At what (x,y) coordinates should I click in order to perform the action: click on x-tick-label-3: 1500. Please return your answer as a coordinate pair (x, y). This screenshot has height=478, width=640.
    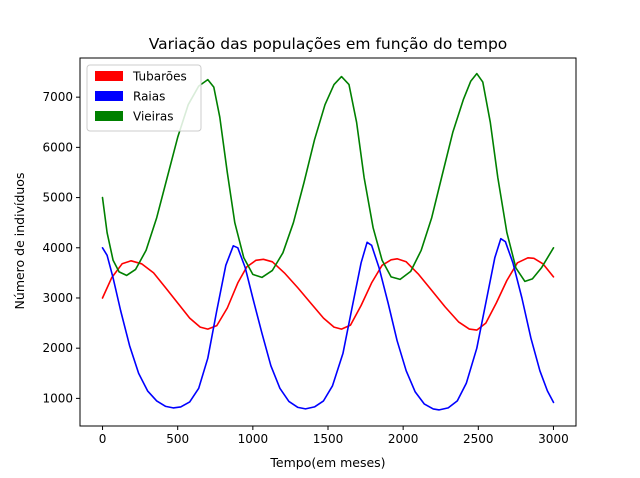
    Looking at the image, I should click on (328, 439).